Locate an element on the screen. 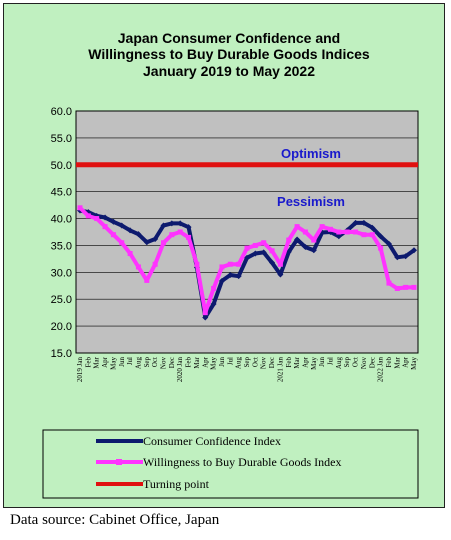  x-tick-label: 2022 Jan is located at coordinates (381, 370).